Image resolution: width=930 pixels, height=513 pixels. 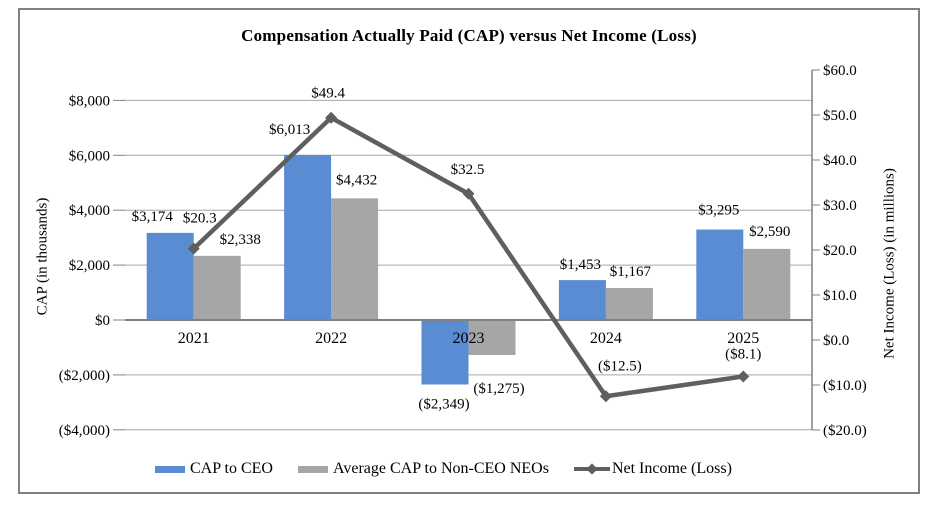 What do you see at coordinates (468, 170) in the screenshot?
I see `data-label: $32.5` at bounding box center [468, 170].